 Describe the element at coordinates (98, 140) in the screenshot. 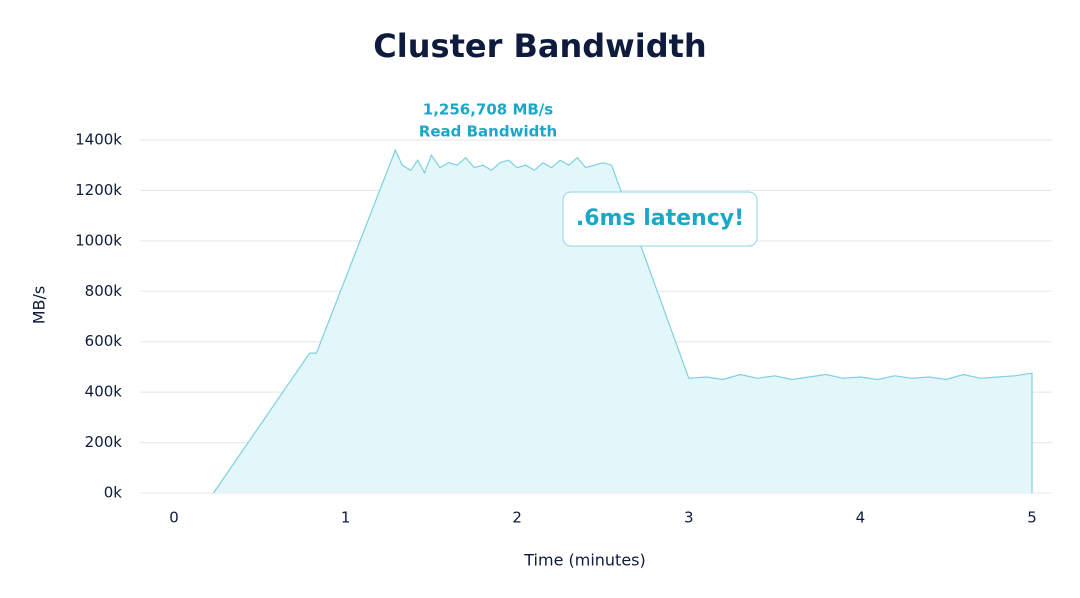

I see `y-tick-label: 1400k` at that location.